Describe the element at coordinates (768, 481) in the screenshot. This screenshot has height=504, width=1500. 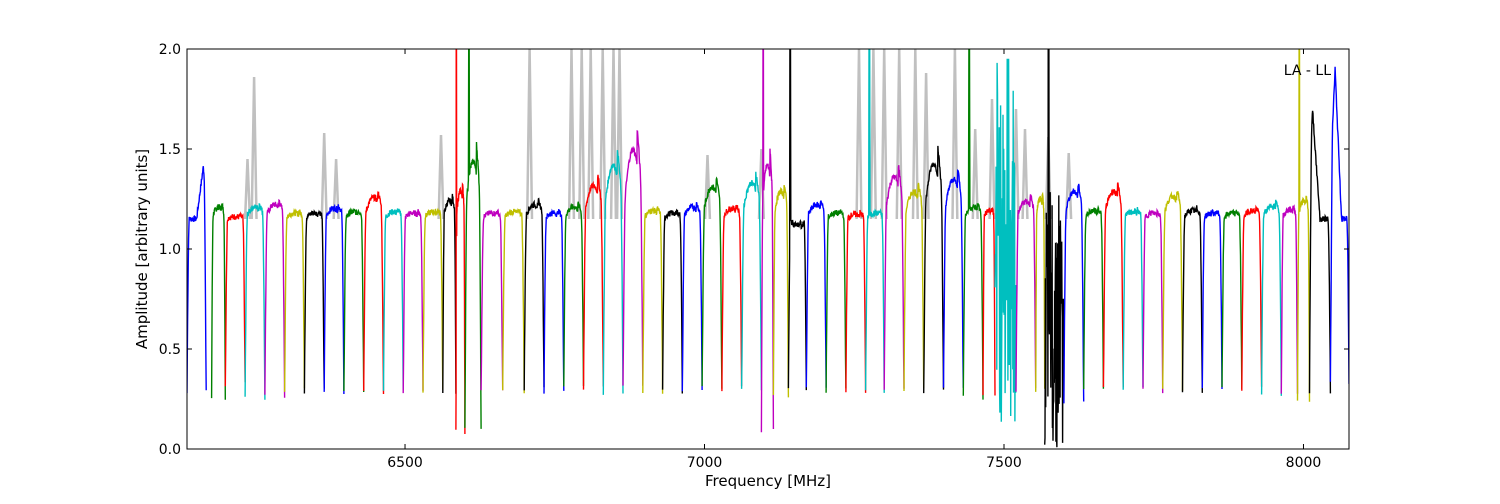
I see `x-axis-label: Frequency [MHz]` at that location.